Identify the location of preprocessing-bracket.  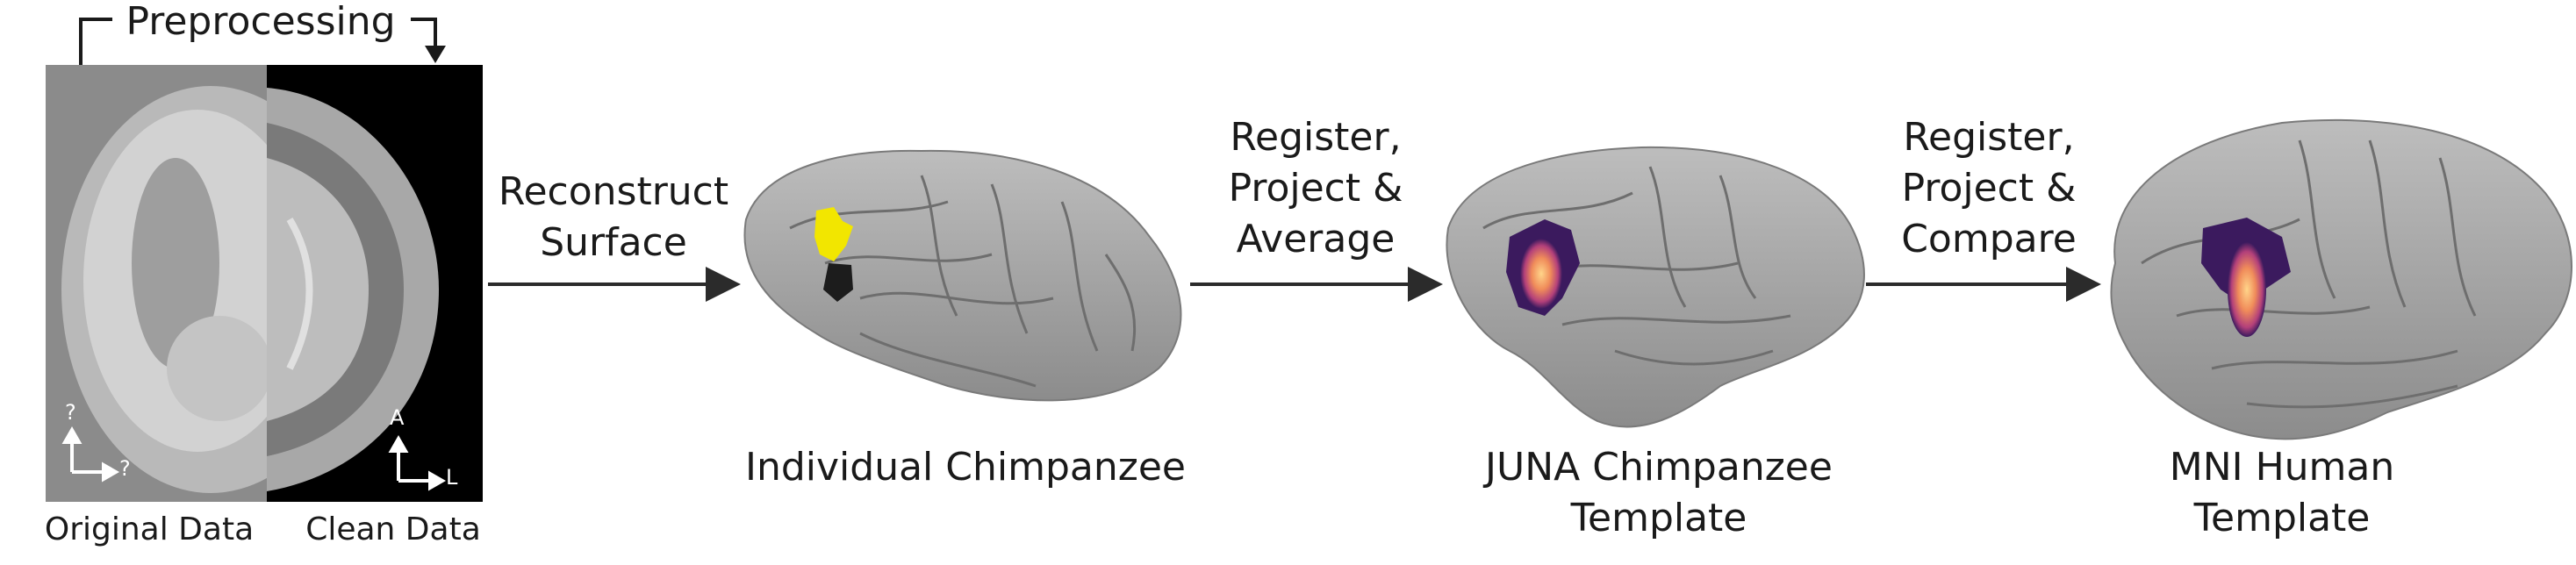
(258, 41).